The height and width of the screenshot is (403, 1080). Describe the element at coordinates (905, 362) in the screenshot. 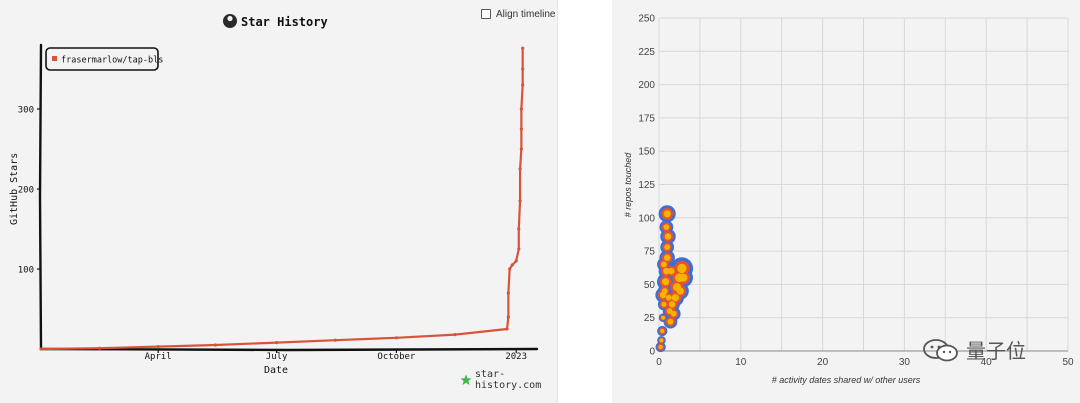

I see `x-tick-label: 30` at that location.